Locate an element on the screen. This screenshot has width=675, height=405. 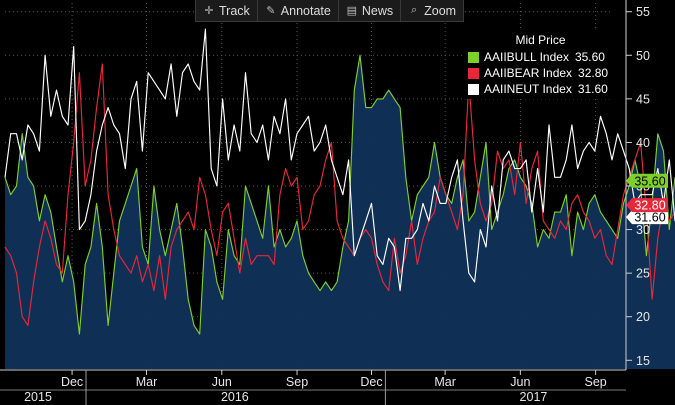
legend-value-neut: 31.60 is located at coordinates (592, 89).